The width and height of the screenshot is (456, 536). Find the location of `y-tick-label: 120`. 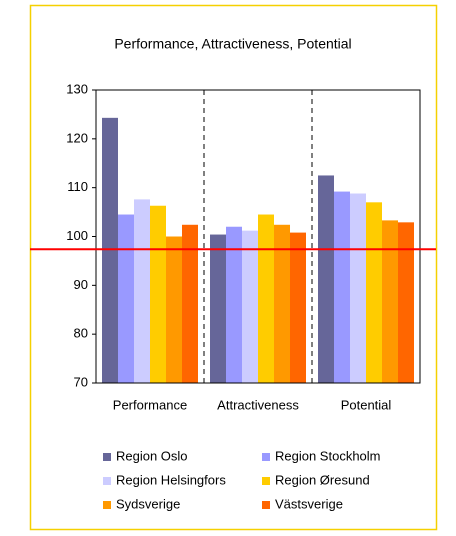

y-tick-label: 120 is located at coordinates (77, 137).